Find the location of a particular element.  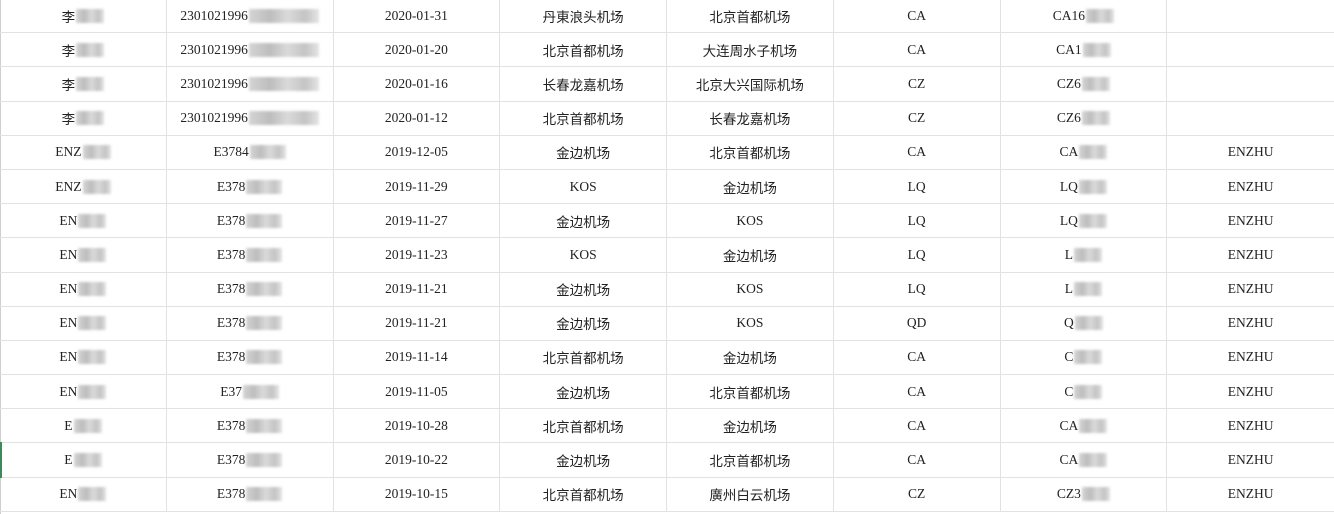

table-row: ENZ E3784 2019-12-05 金边机场 北京首都机场 CA CA ENZHU is located at coordinates (667, 152).